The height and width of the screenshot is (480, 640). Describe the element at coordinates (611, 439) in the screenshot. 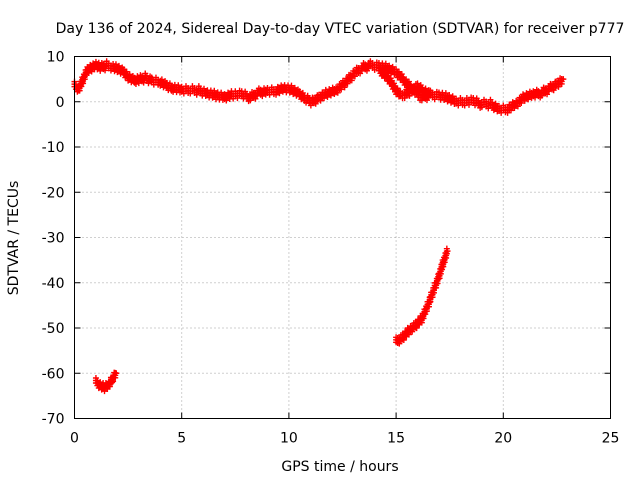

I see `x-tick-label: 25` at that location.